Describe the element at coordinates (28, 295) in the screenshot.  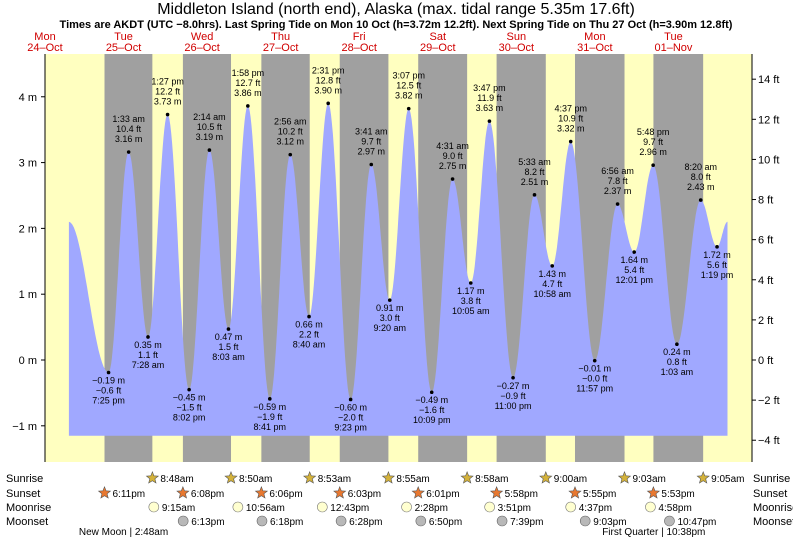
I see `left-tick-label: 1 m` at that location.